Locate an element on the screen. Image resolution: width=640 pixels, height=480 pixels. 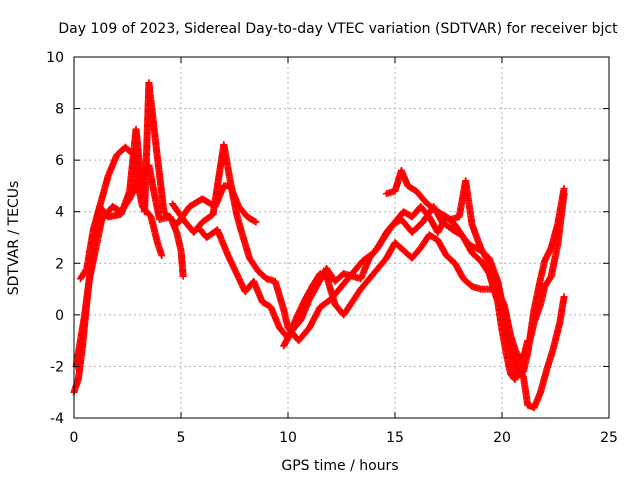
data-point-marker is located at coordinates (254, 221).